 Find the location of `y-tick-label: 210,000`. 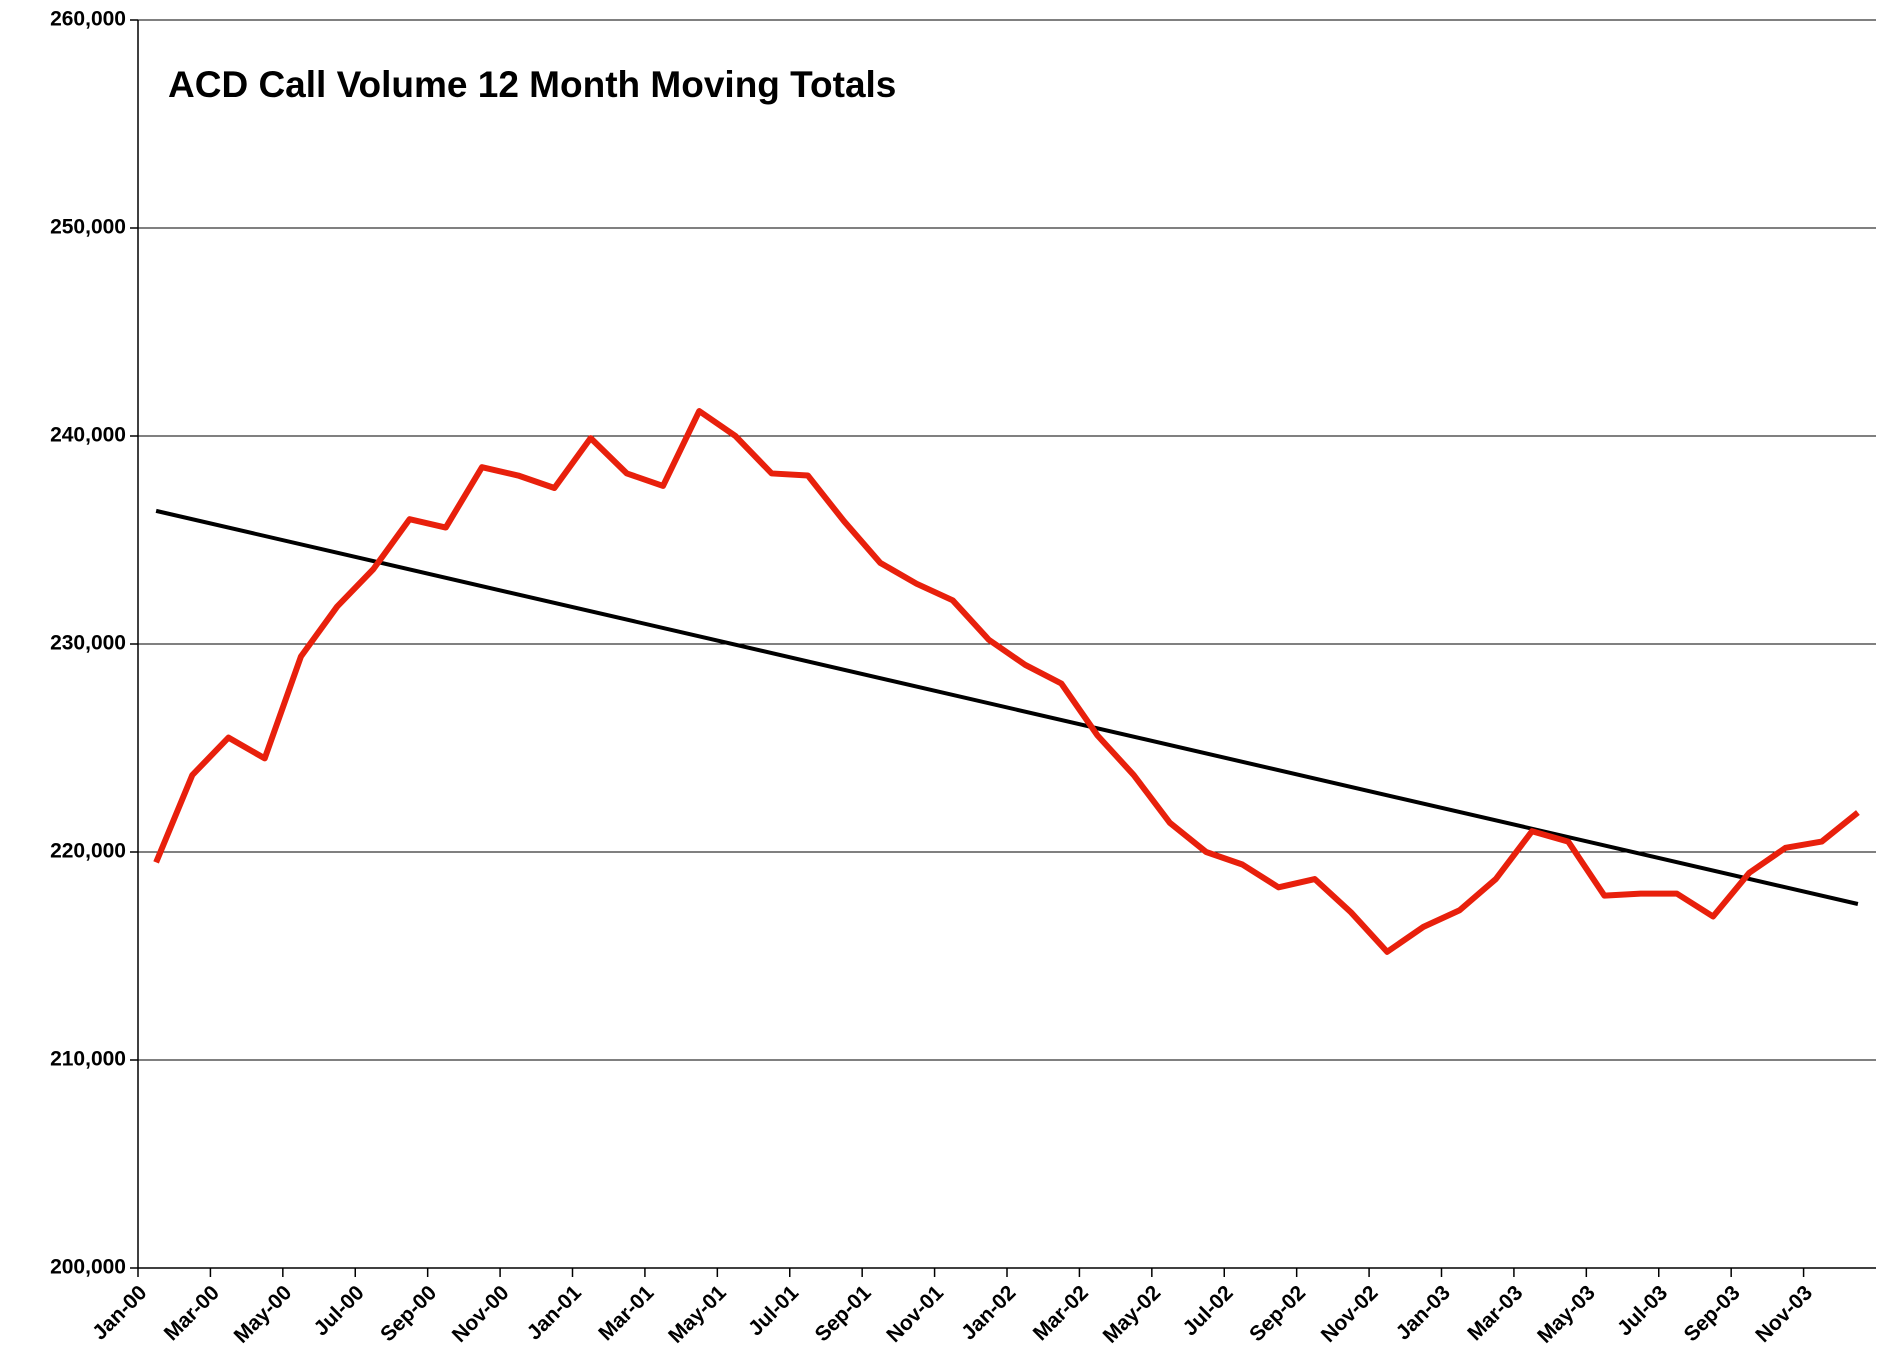

y-tick-label: 210,000 is located at coordinates (88, 1059).